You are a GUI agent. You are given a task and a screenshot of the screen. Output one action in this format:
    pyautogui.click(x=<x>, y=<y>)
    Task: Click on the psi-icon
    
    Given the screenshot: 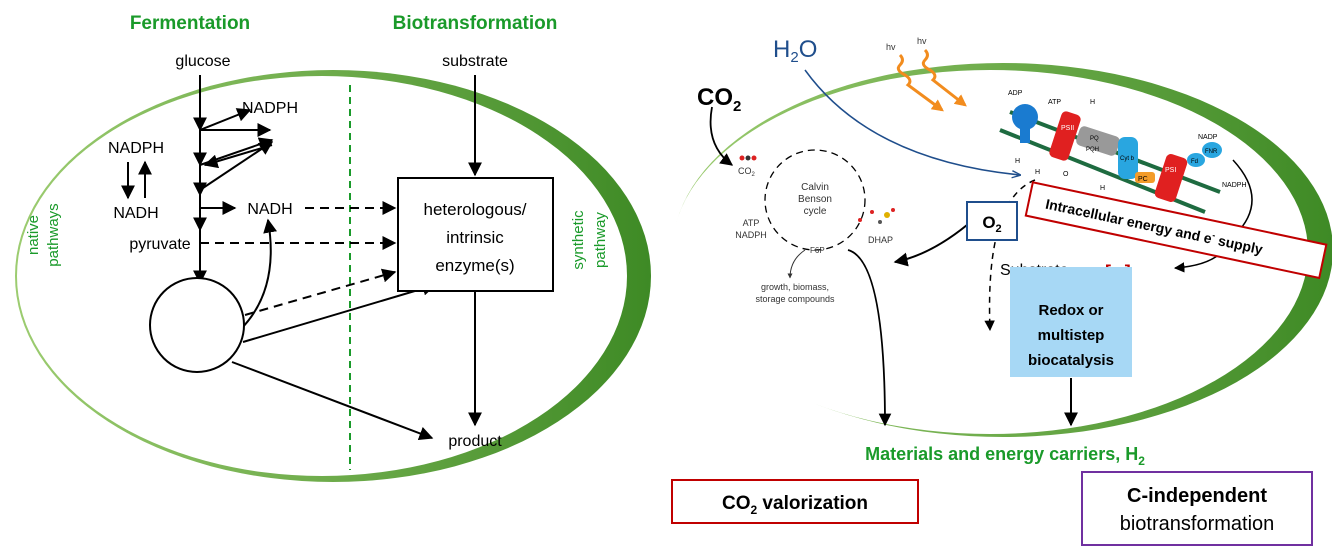 What is the action you would take?
    pyautogui.click(x=1171, y=178)
    